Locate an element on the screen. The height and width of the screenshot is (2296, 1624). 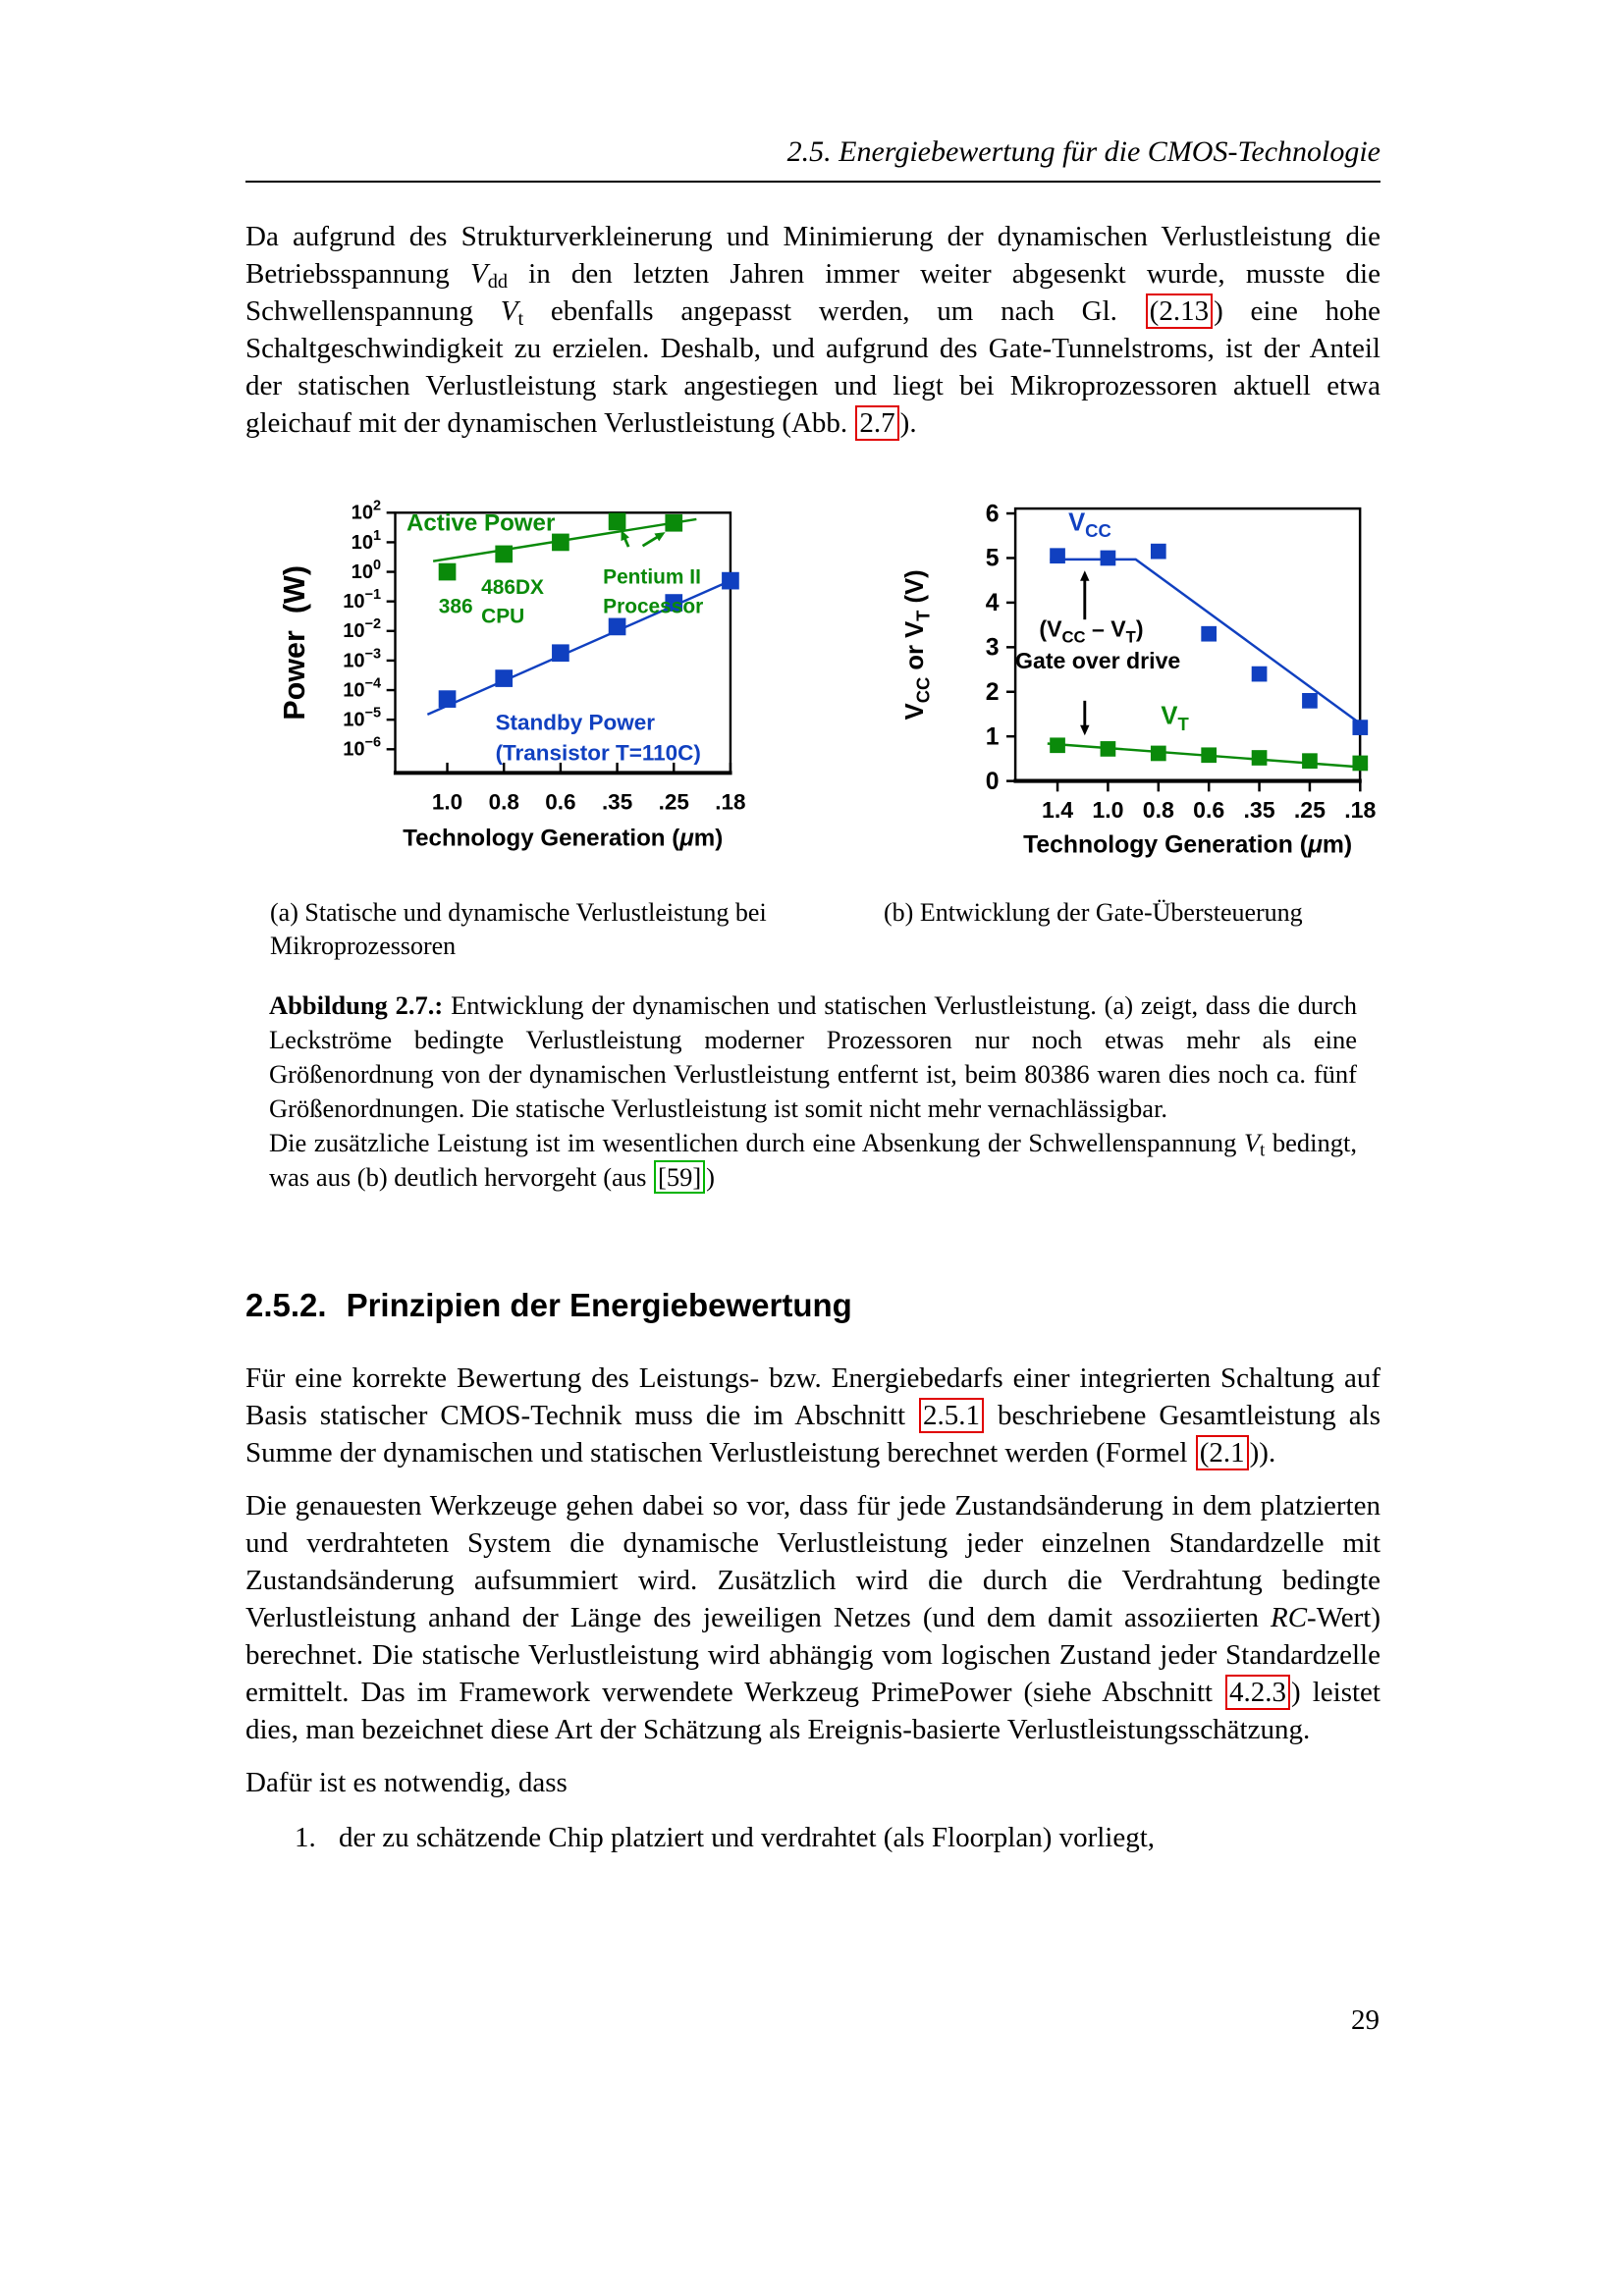
page-number: 29 is located at coordinates (1365, 2020).